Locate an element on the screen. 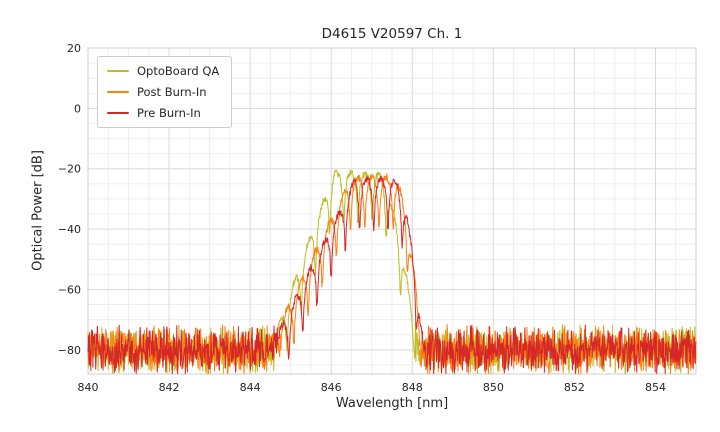 The height and width of the screenshot is (432, 720). legend-line-pre-burn-in-icon is located at coordinates (118, 113).